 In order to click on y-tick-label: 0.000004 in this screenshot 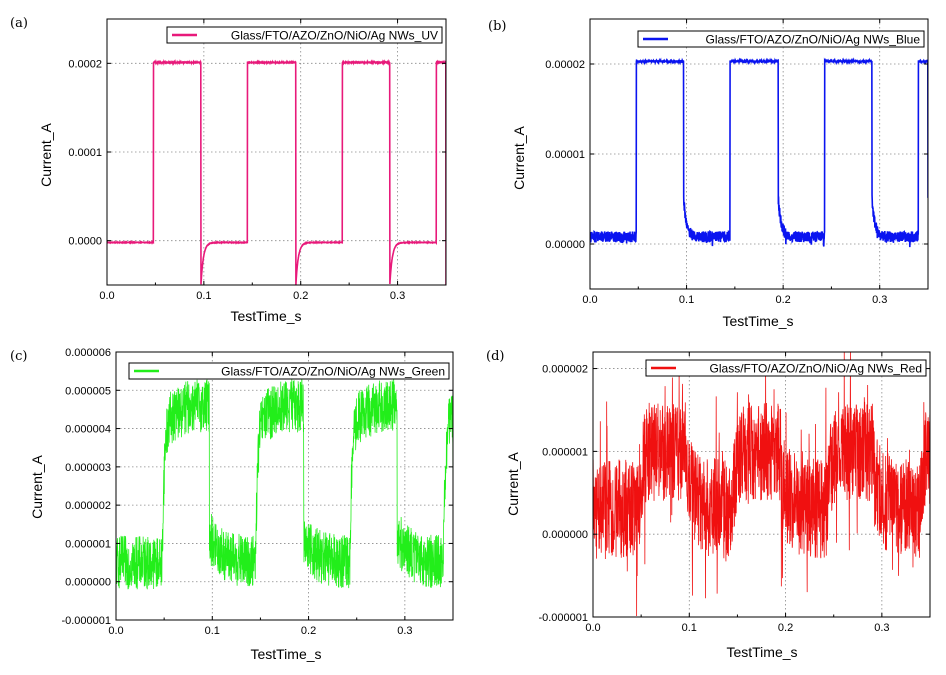, I will do `click(88, 430)`.